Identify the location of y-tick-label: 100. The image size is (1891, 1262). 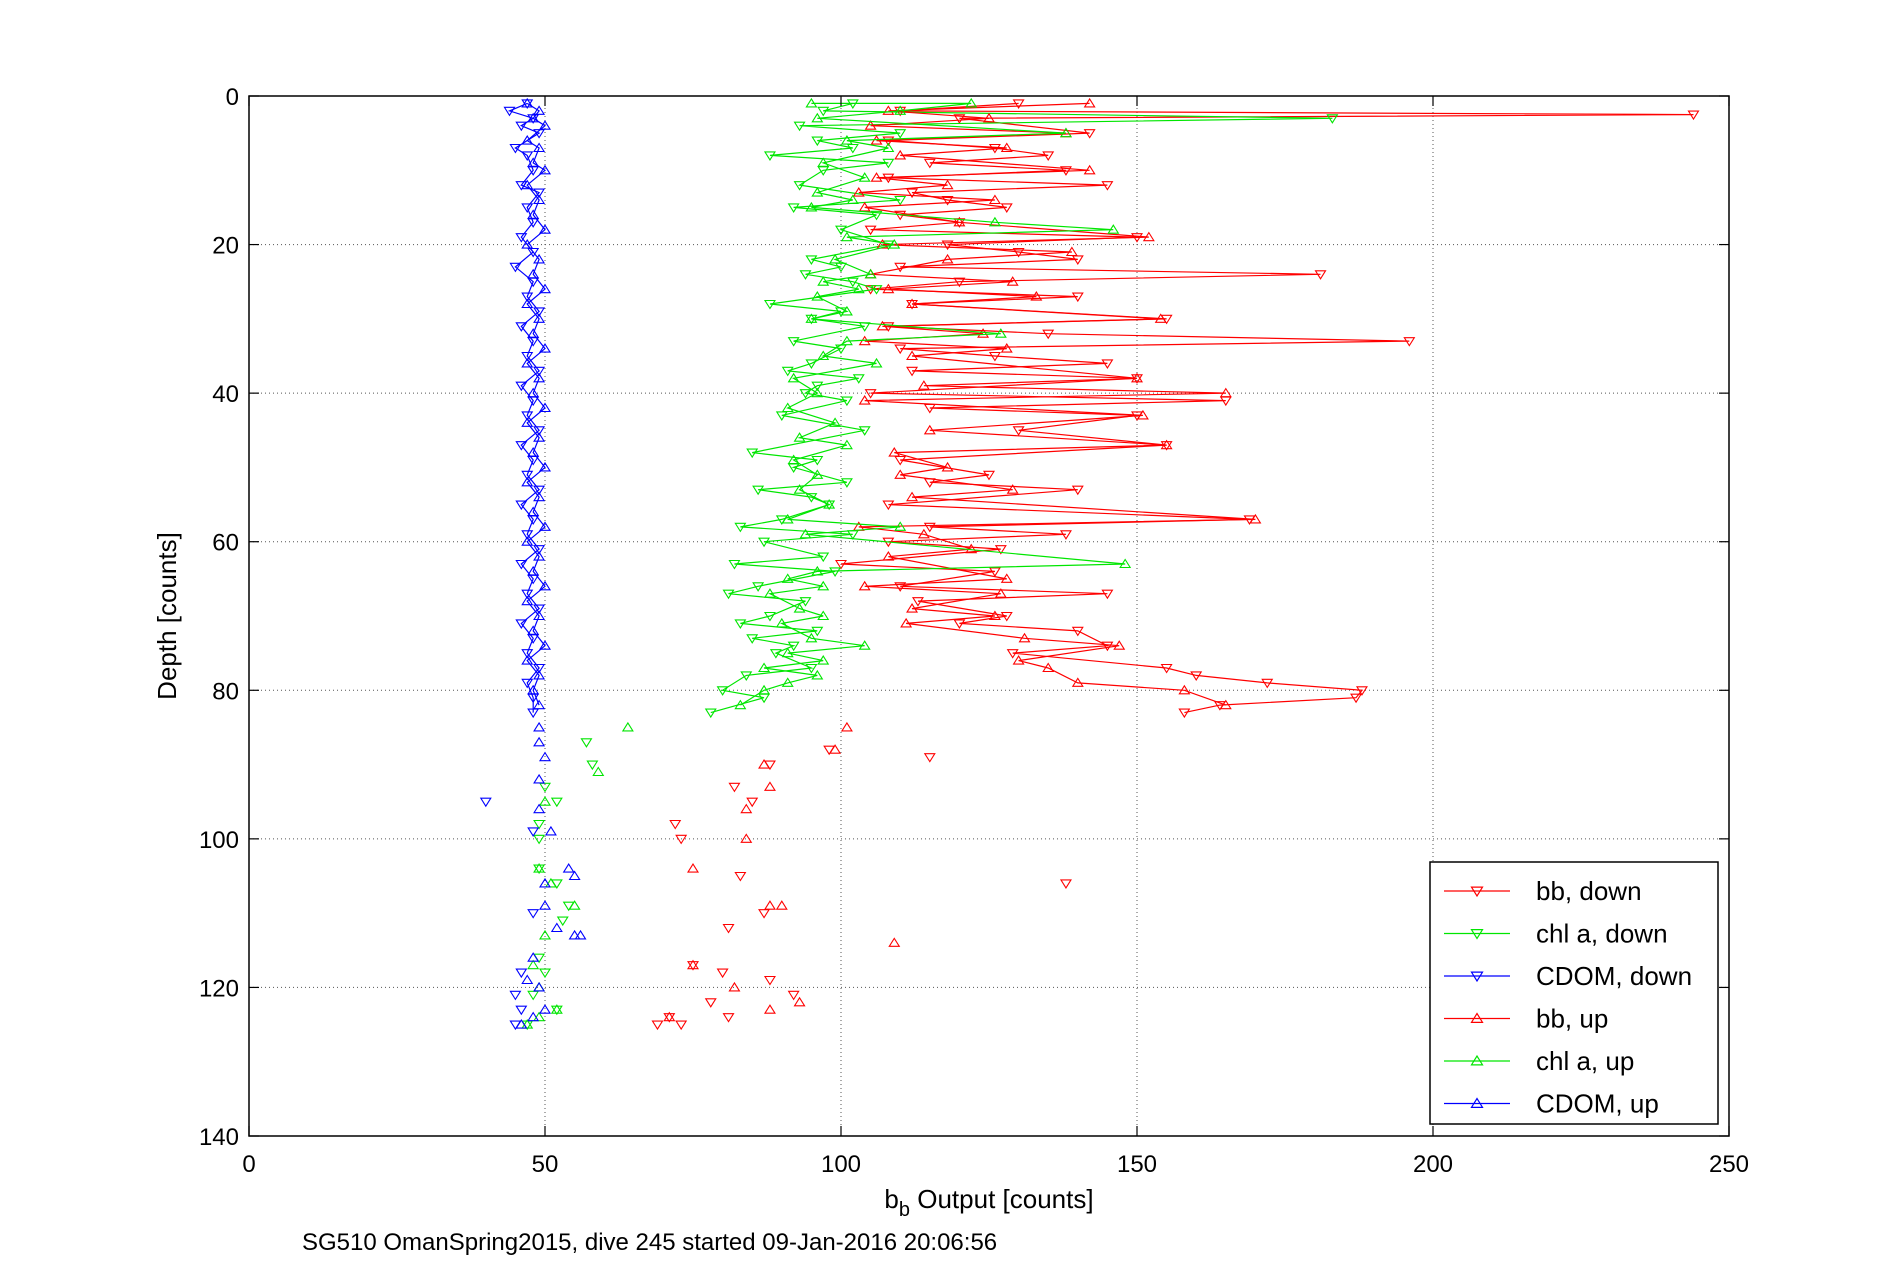
(219, 840).